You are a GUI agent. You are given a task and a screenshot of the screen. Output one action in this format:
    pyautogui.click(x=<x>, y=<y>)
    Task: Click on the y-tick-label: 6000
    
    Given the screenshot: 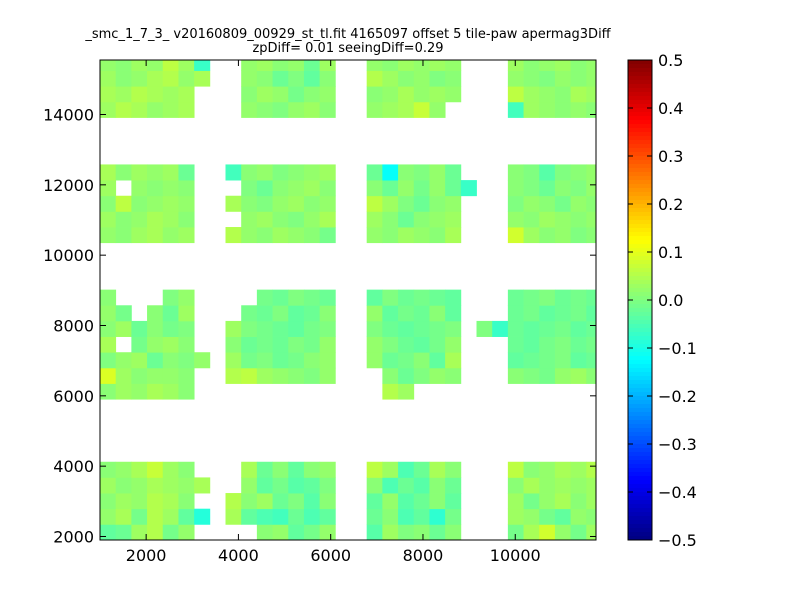 What is the action you would take?
    pyautogui.click(x=73, y=396)
    